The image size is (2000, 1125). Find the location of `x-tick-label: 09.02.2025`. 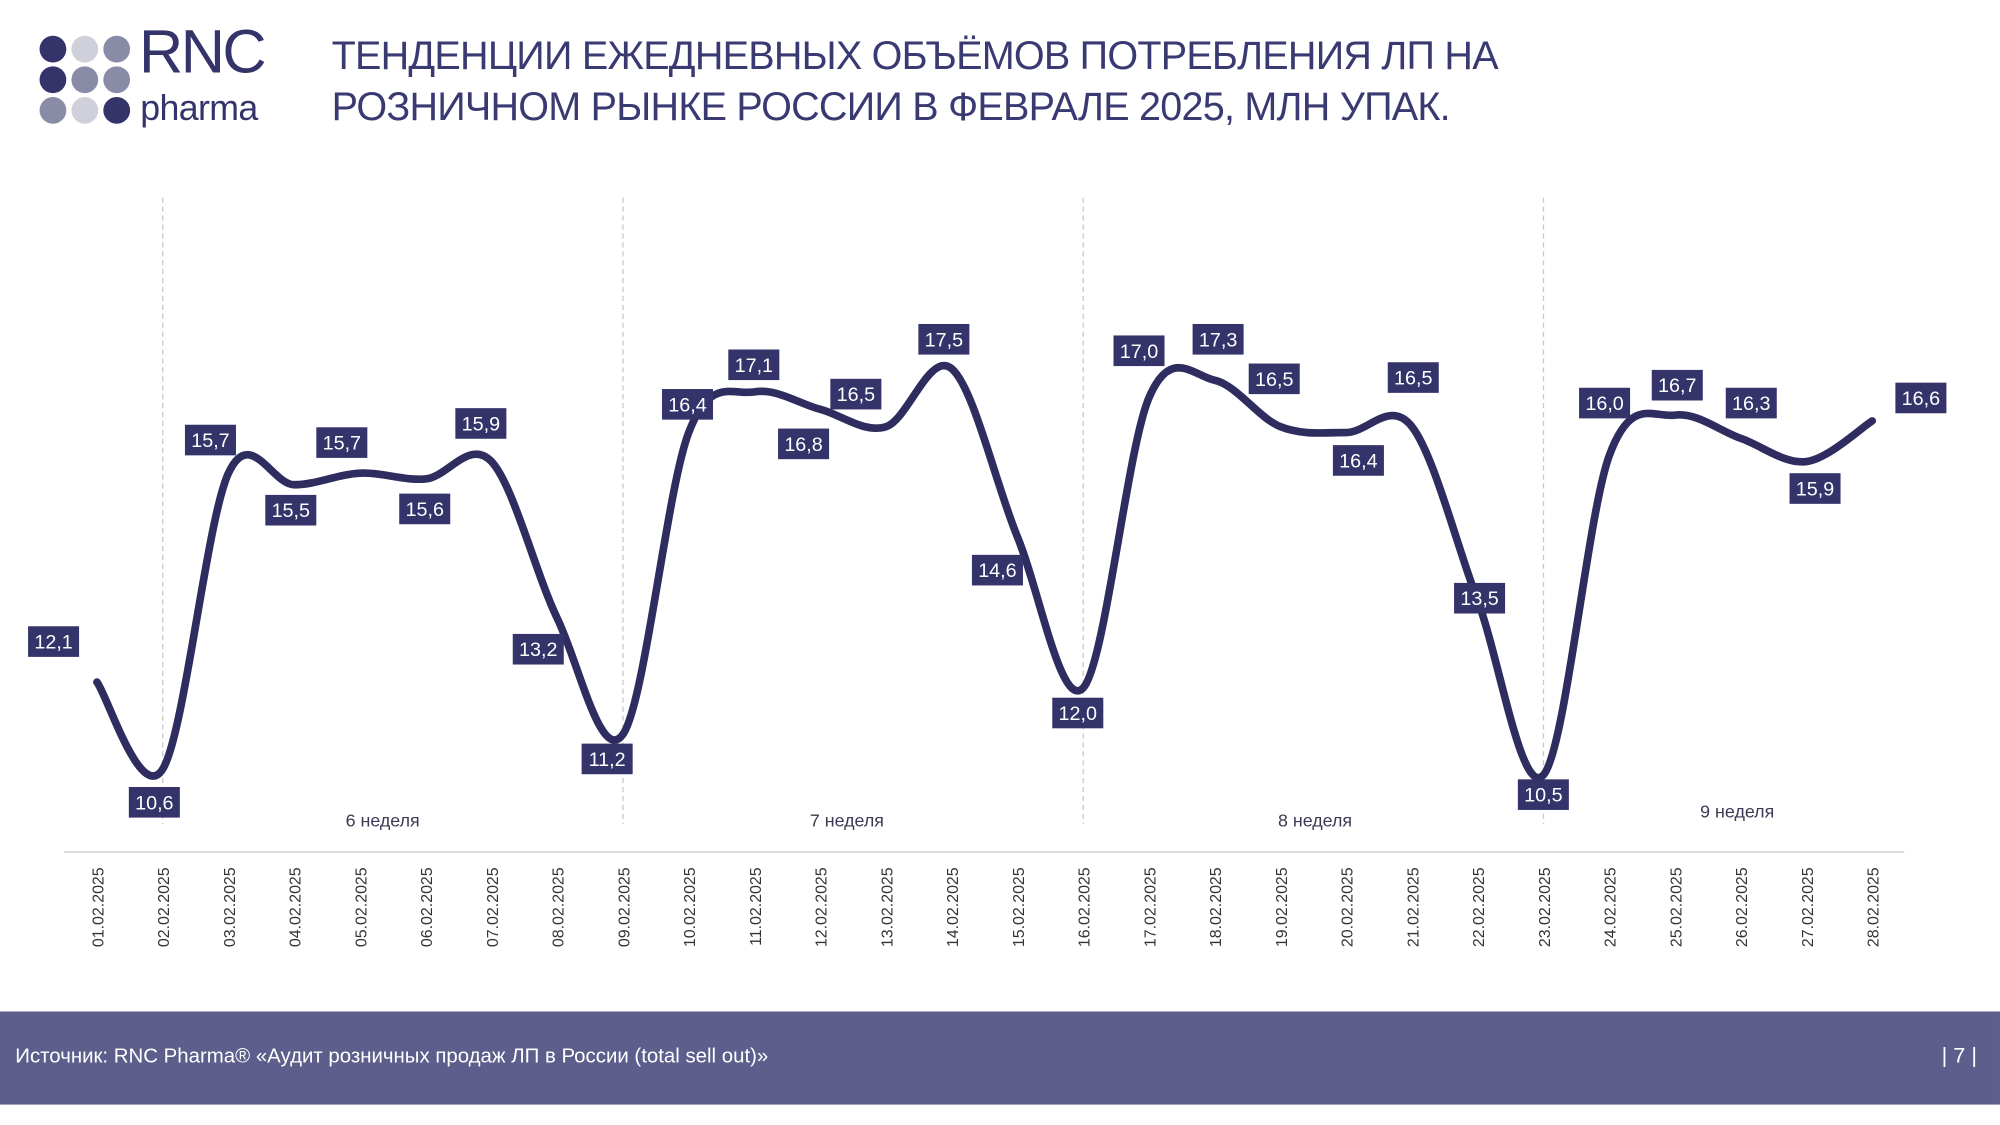

x-tick-label: 09.02.2025 is located at coordinates (624, 907).